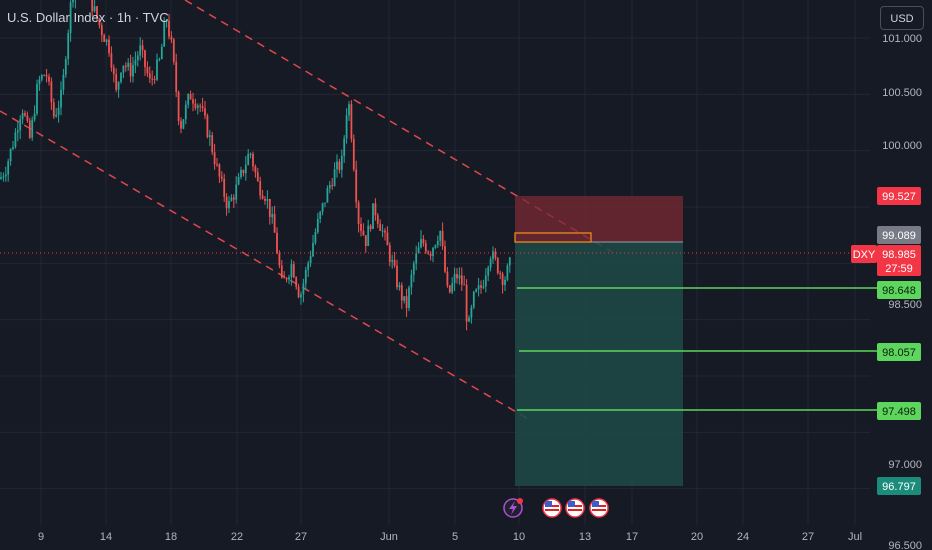 This screenshot has height=550, width=932. What do you see at coordinates (899, 197) in the screenshot?
I see `stop-price-label: 99.527` at bounding box center [899, 197].